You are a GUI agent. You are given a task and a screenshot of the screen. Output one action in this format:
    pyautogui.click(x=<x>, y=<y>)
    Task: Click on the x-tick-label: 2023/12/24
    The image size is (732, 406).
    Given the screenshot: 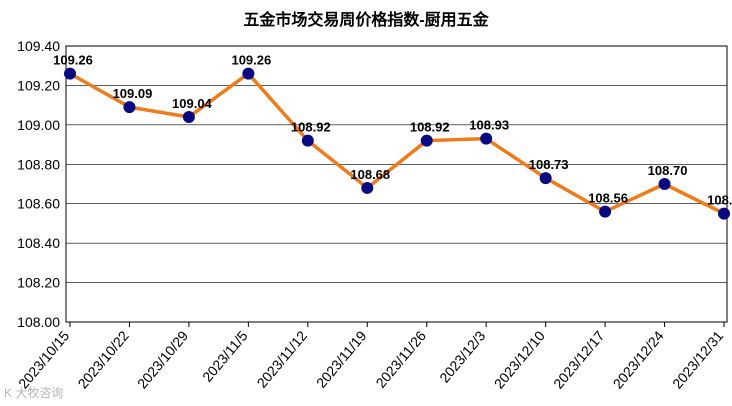 What is the action you would take?
    pyautogui.click(x=638, y=359)
    